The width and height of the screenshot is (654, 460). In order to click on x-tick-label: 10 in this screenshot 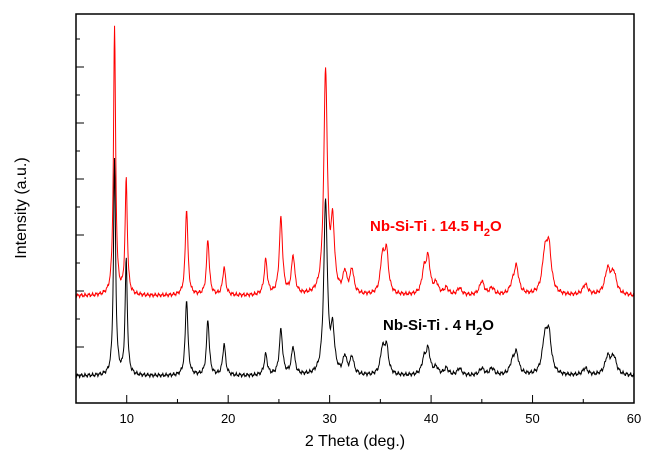, I will do `click(126, 418)`.